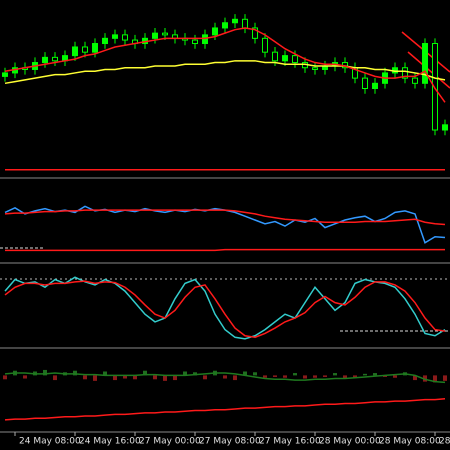  I want to click on x-tick-label: 28 May 08:00, so click(410, 442).